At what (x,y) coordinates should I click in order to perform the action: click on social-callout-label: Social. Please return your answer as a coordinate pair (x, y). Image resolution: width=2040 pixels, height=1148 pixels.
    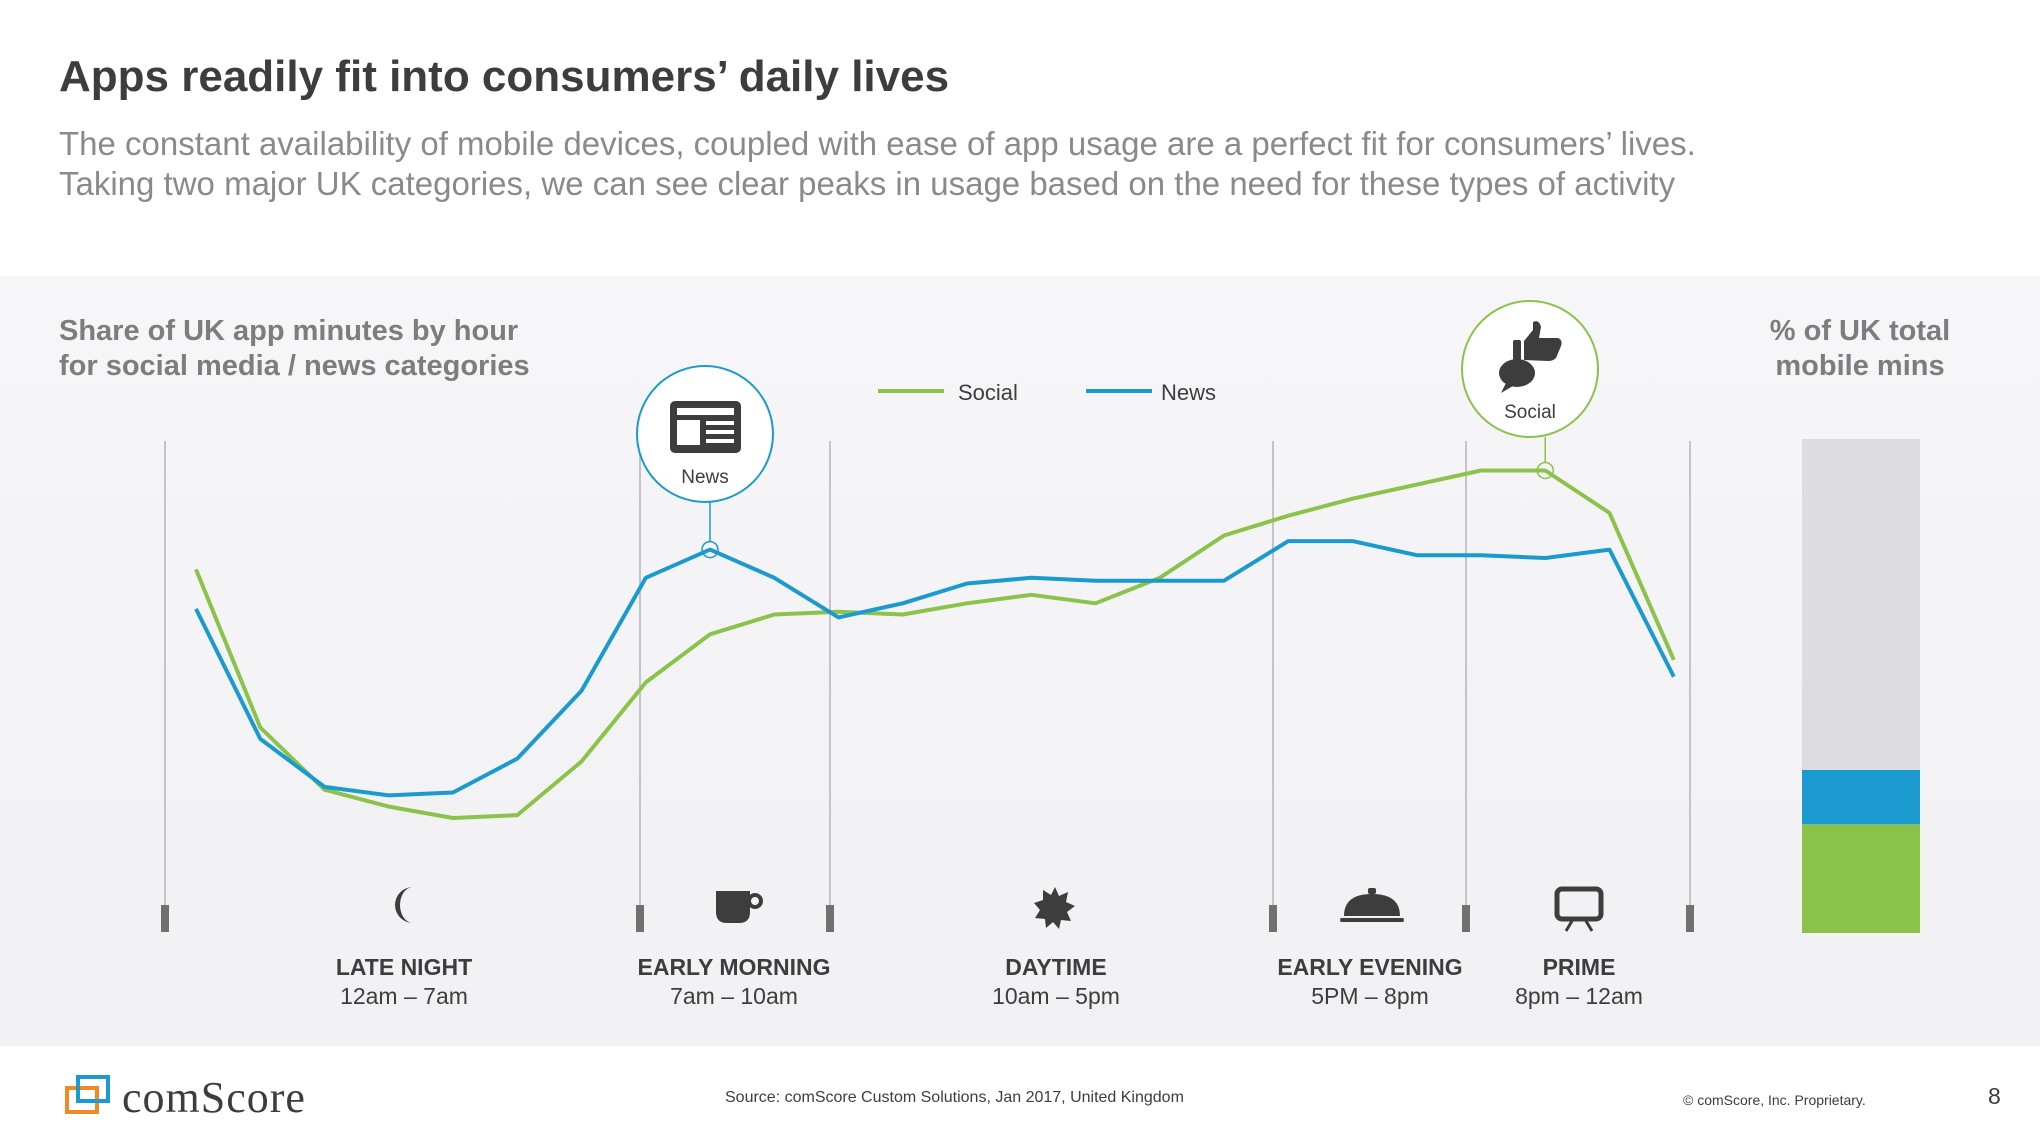
    Looking at the image, I should click on (1530, 412).